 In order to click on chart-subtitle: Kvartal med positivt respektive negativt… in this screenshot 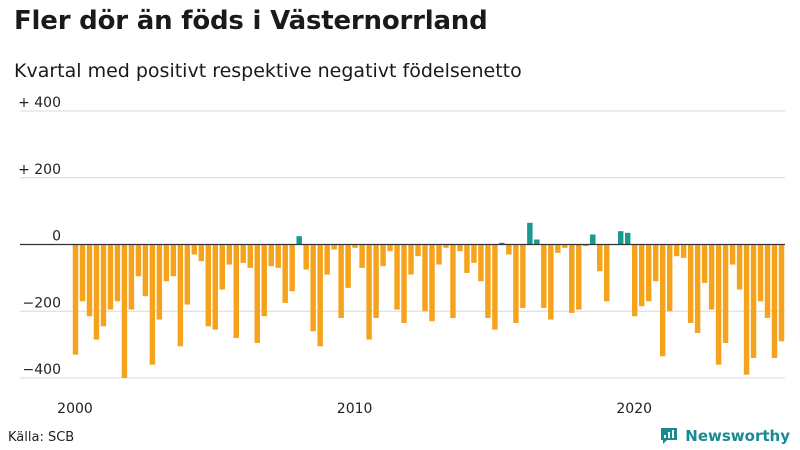, I will do `click(268, 71)`.